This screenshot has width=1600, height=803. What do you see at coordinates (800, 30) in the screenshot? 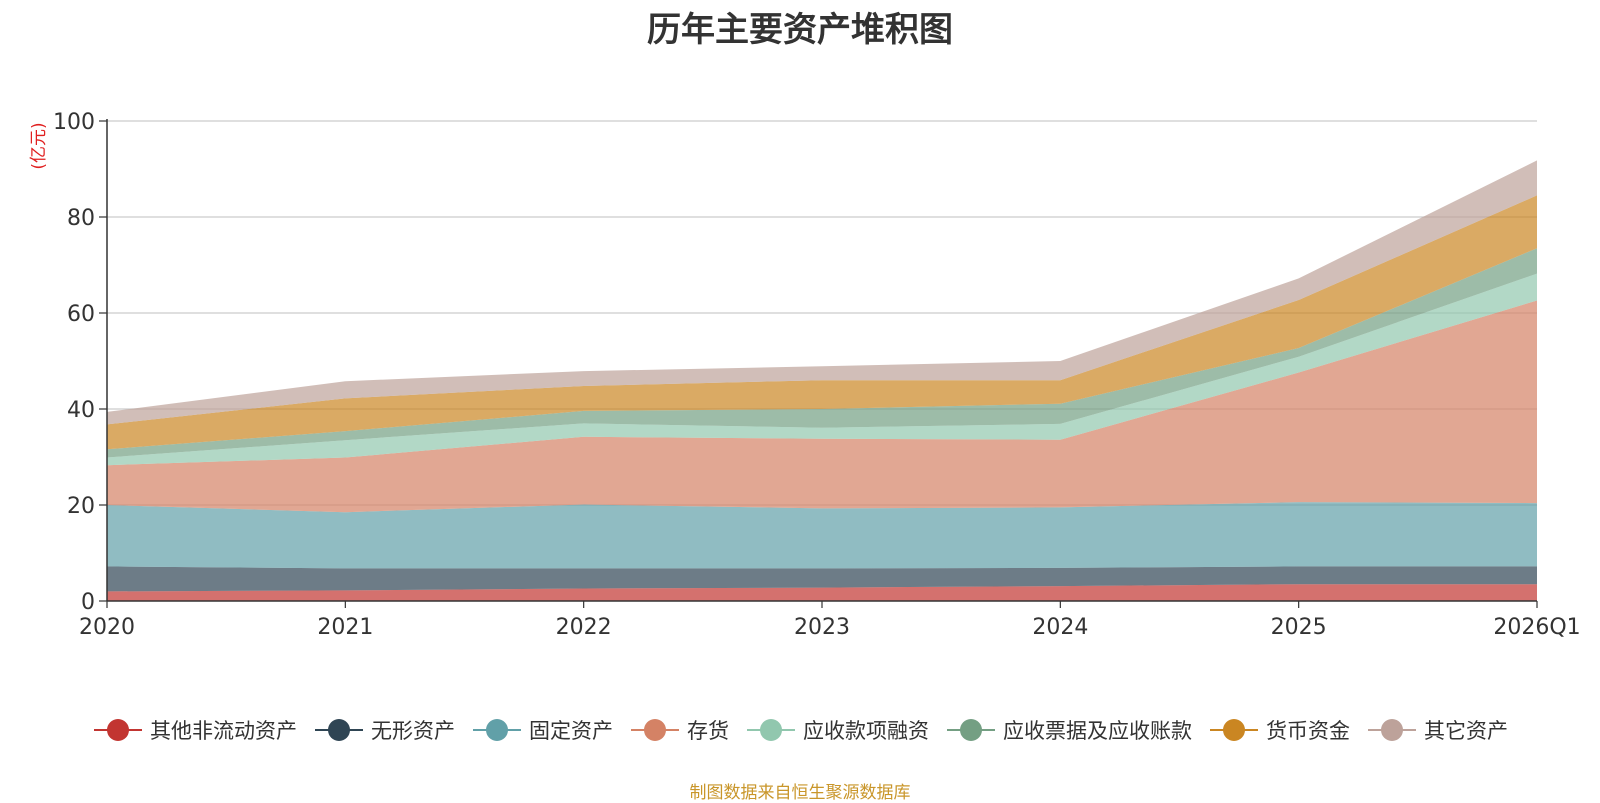
I see `chart-title: 历年主要资产堆积图` at bounding box center [800, 30].